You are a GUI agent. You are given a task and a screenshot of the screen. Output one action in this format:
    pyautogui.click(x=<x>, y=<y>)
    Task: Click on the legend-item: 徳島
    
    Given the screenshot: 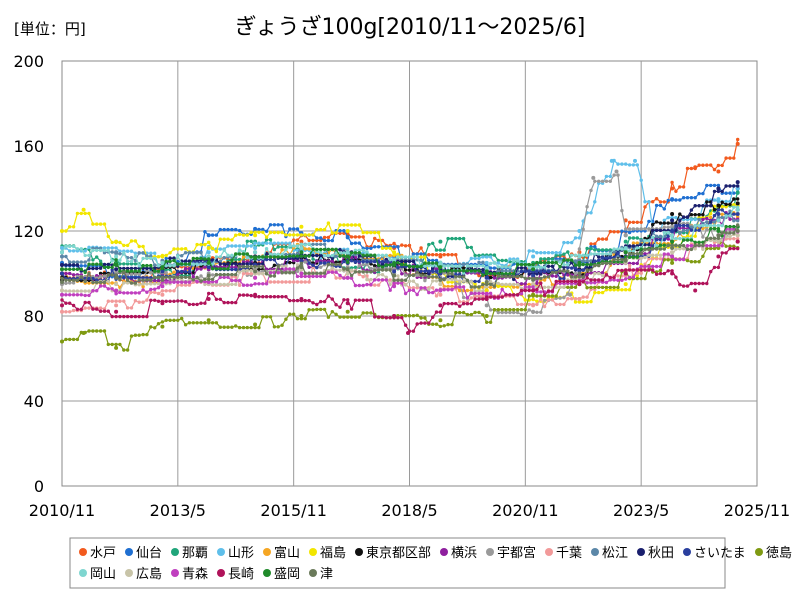 What is the action you would take?
    pyautogui.click(x=773, y=553)
    